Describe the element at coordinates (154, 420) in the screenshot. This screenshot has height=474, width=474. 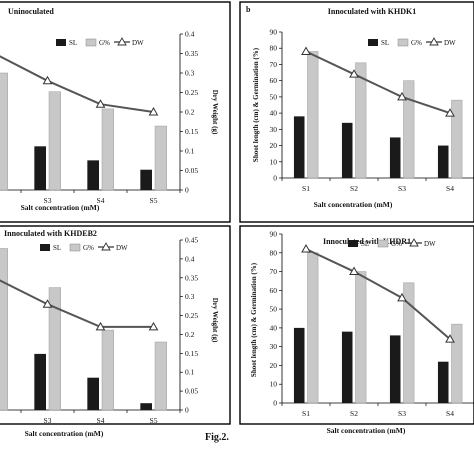
I see `x-tick-label: S5` at that location.